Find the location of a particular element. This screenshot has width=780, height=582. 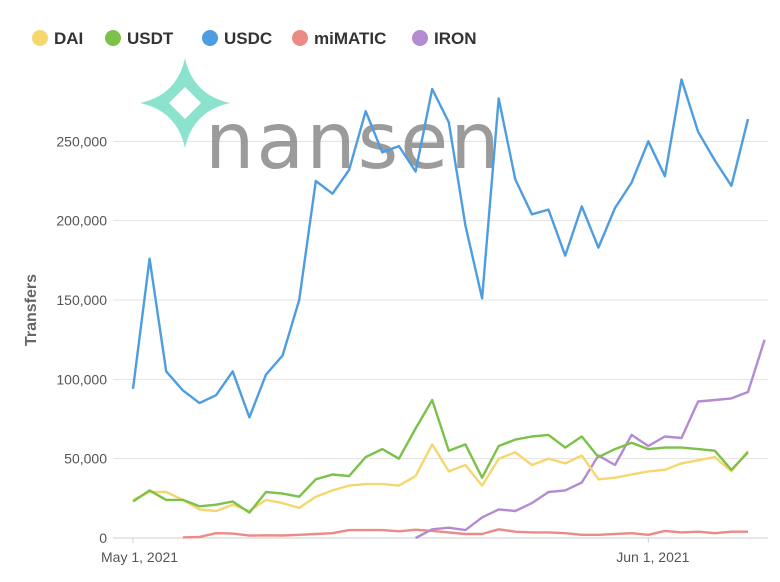

legend: DAI USDT USDC miMATIC IRON is located at coordinates (254, 38).